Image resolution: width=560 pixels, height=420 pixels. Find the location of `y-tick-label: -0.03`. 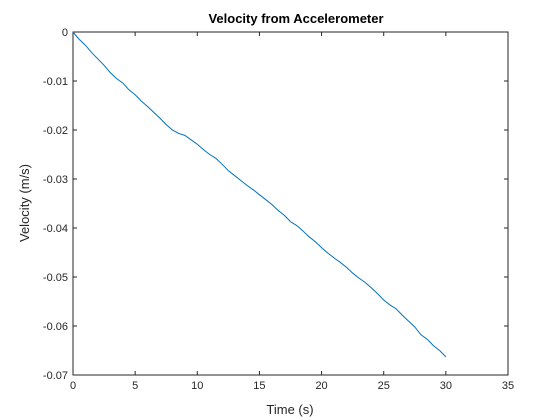

y-tick-label: -0.03 is located at coordinates (55, 180).